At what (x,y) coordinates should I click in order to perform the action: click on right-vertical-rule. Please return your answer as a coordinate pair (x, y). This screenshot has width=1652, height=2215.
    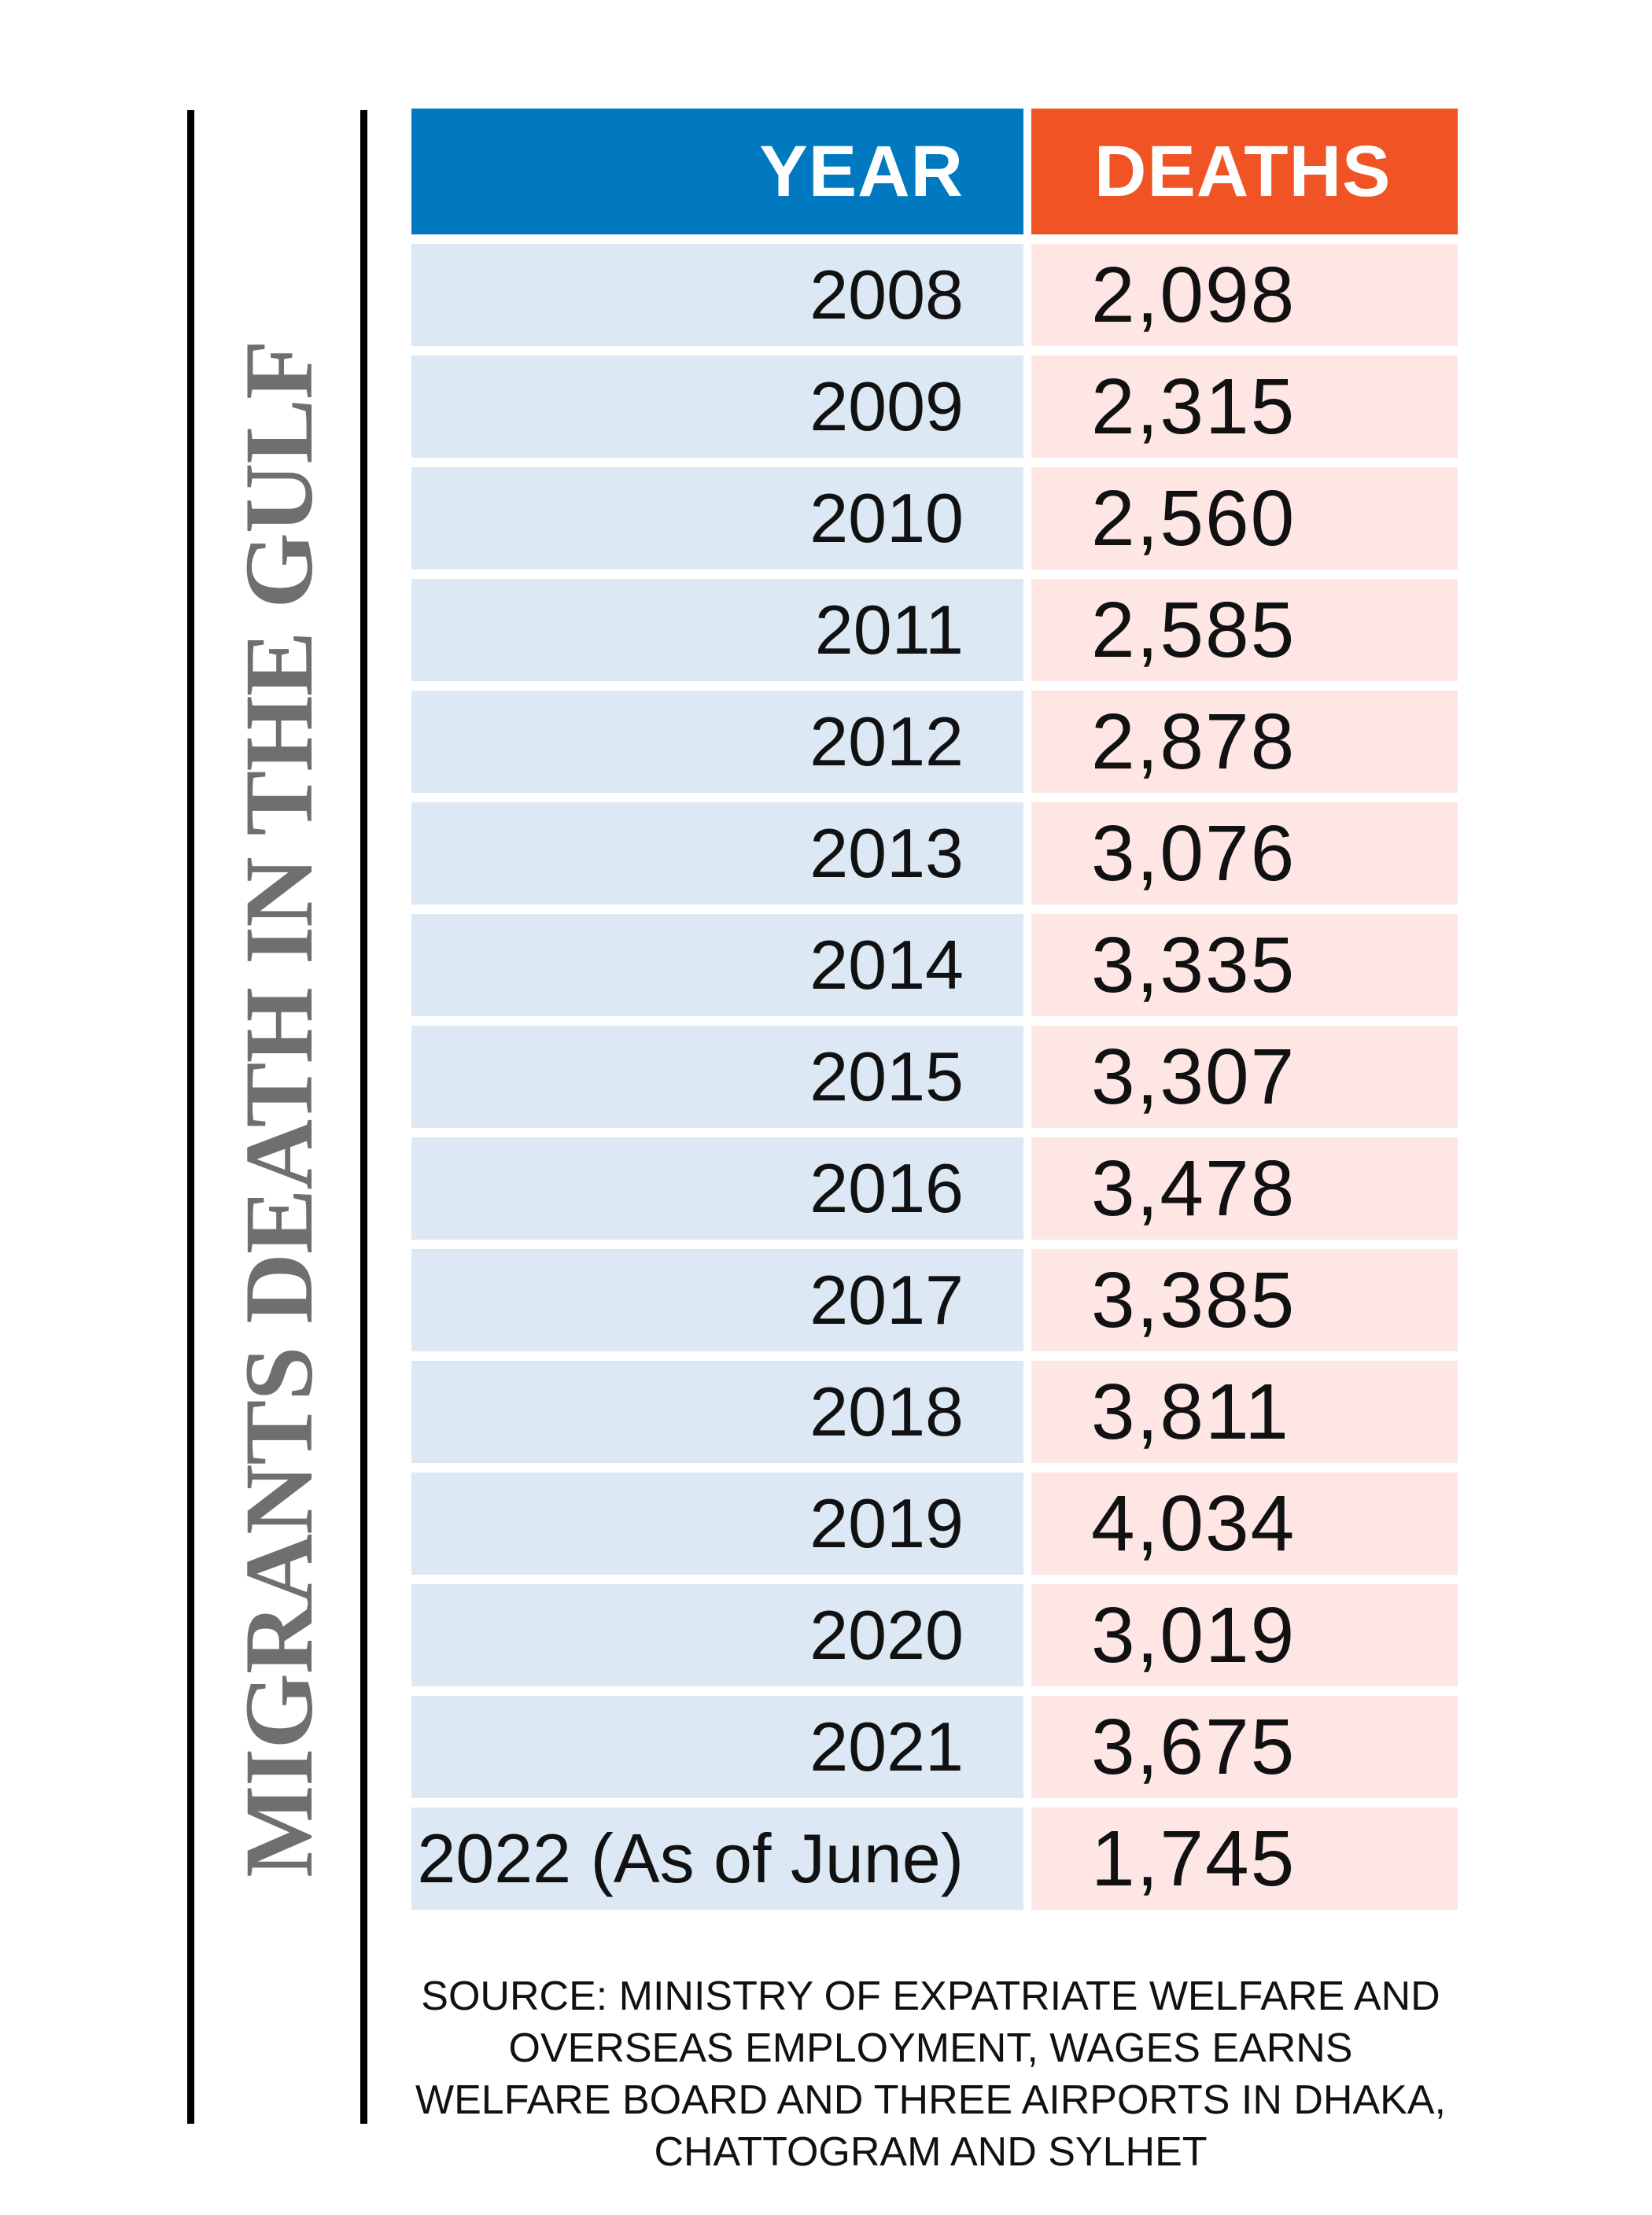
    Looking at the image, I should click on (363, 1117).